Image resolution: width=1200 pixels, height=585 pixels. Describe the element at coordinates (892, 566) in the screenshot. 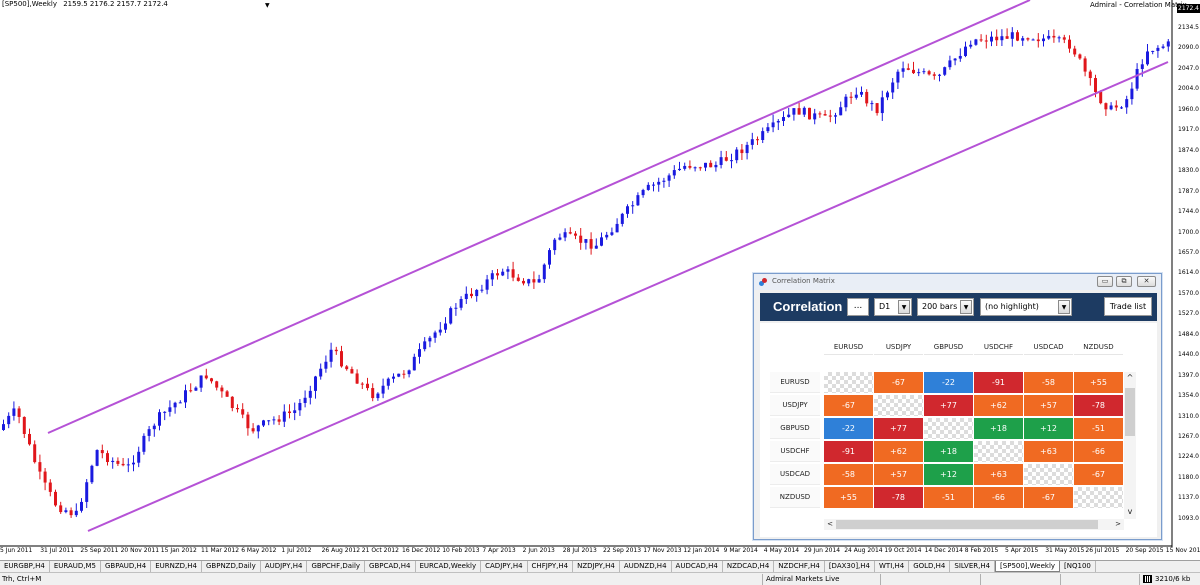

I see `chart-tab: WTI,H4` at that location.